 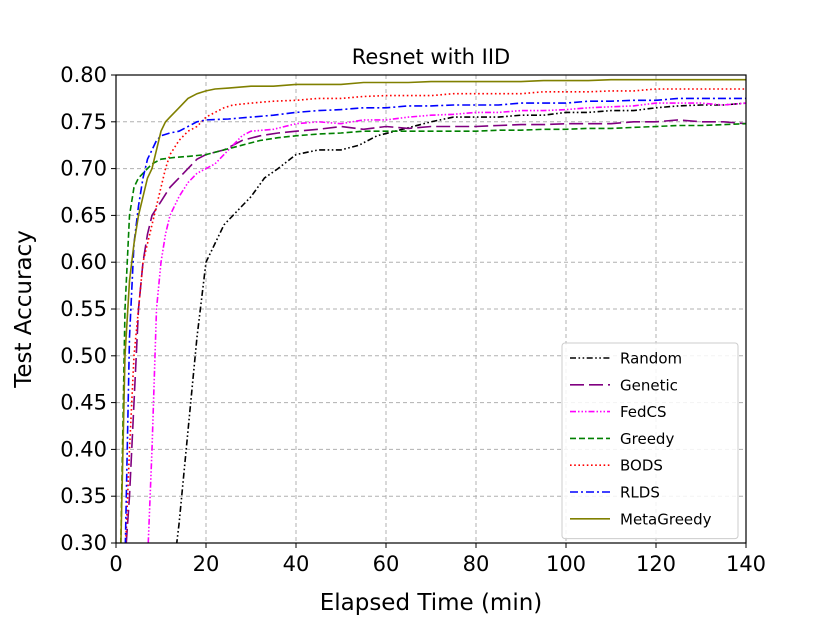 What do you see at coordinates (83, 169) in the screenshot?
I see `y-tick-label: 0.70` at bounding box center [83, 169].